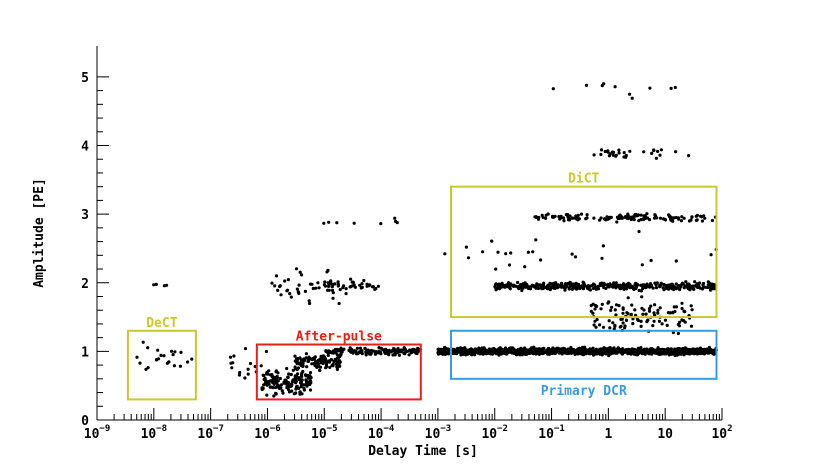 The width and height of the screenshot is (830, 466). Describe the element at coordinates (39, 233) in the screenshot. I see `y-axis-title: Amplitude [PE]` at that location.